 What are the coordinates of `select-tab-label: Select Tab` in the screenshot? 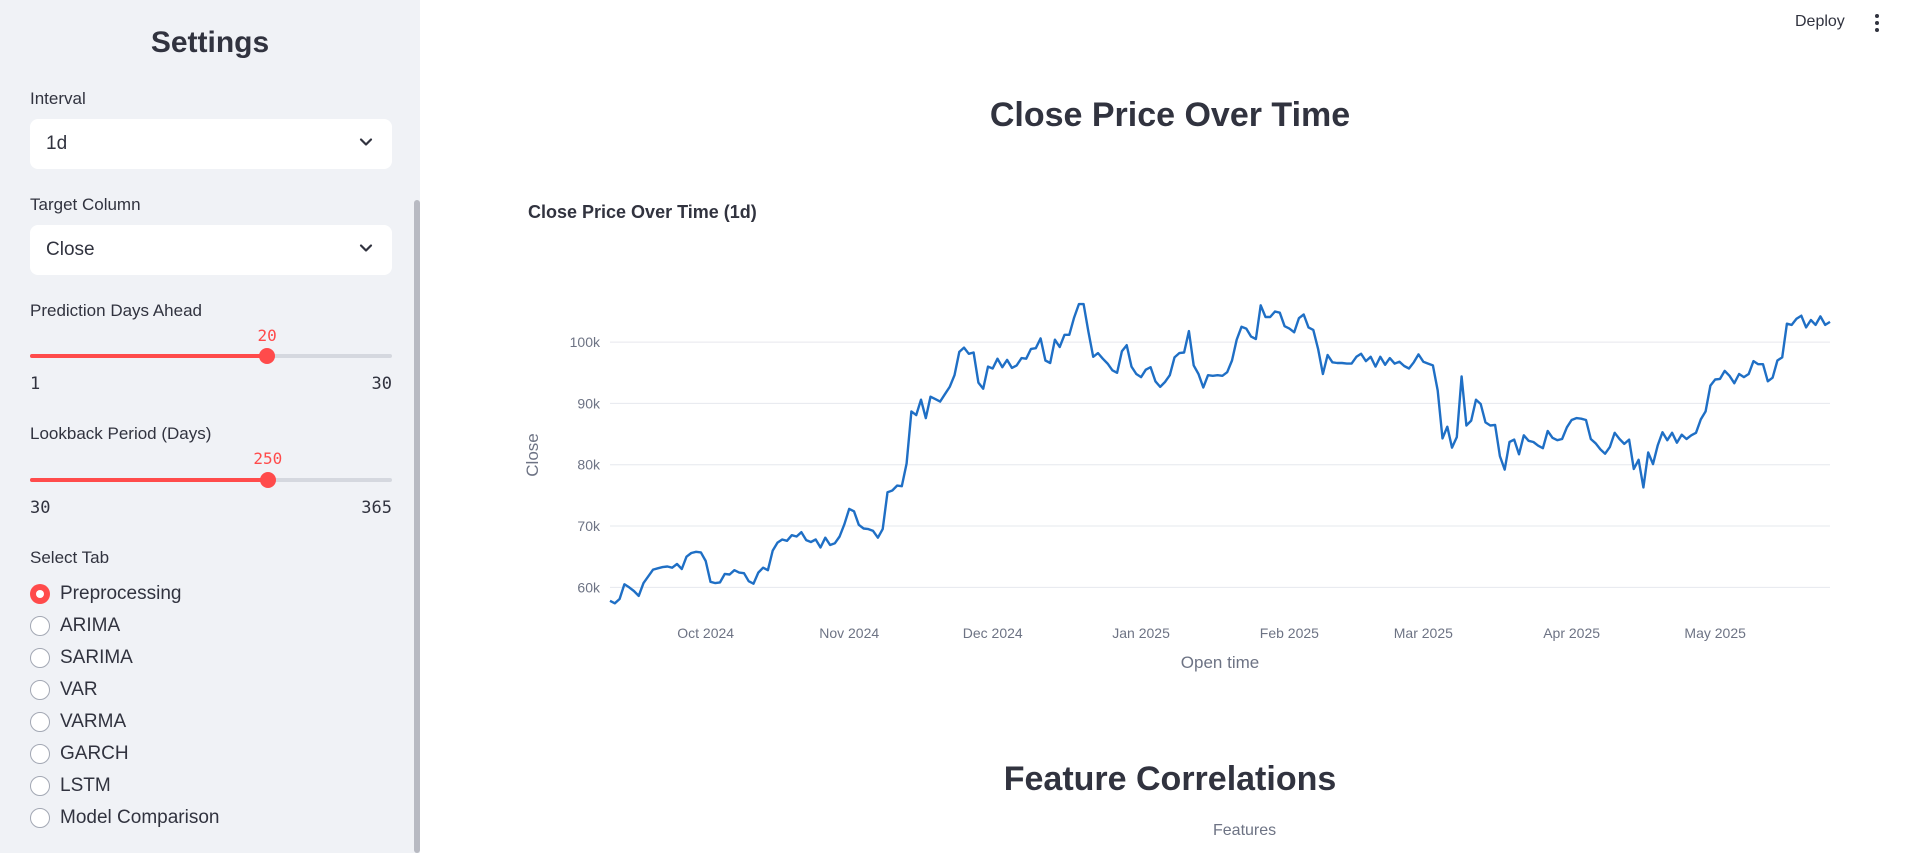 It's located at (70, 557).